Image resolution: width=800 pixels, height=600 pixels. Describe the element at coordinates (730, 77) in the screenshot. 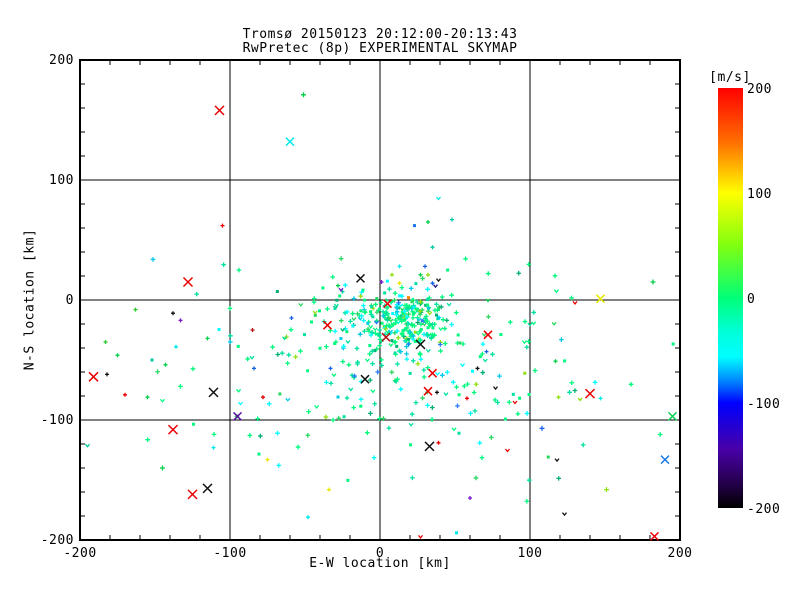

I see `colorbar-units-label: [m/s]` at that location.